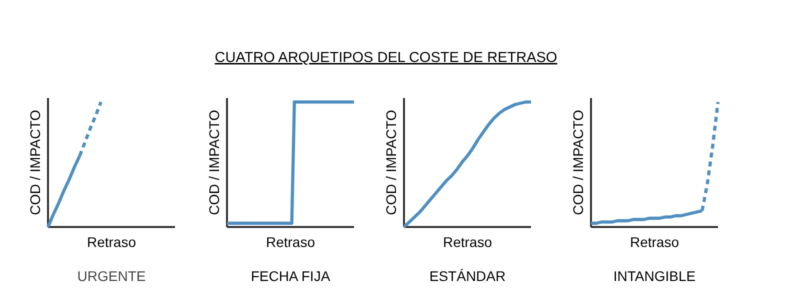 The width and height of the screenshot is (791, 300). What do you see at coordinates (654, 276) in the screenshot?
I see `text: INTANGIBLE` at bounding box center [654, 276].